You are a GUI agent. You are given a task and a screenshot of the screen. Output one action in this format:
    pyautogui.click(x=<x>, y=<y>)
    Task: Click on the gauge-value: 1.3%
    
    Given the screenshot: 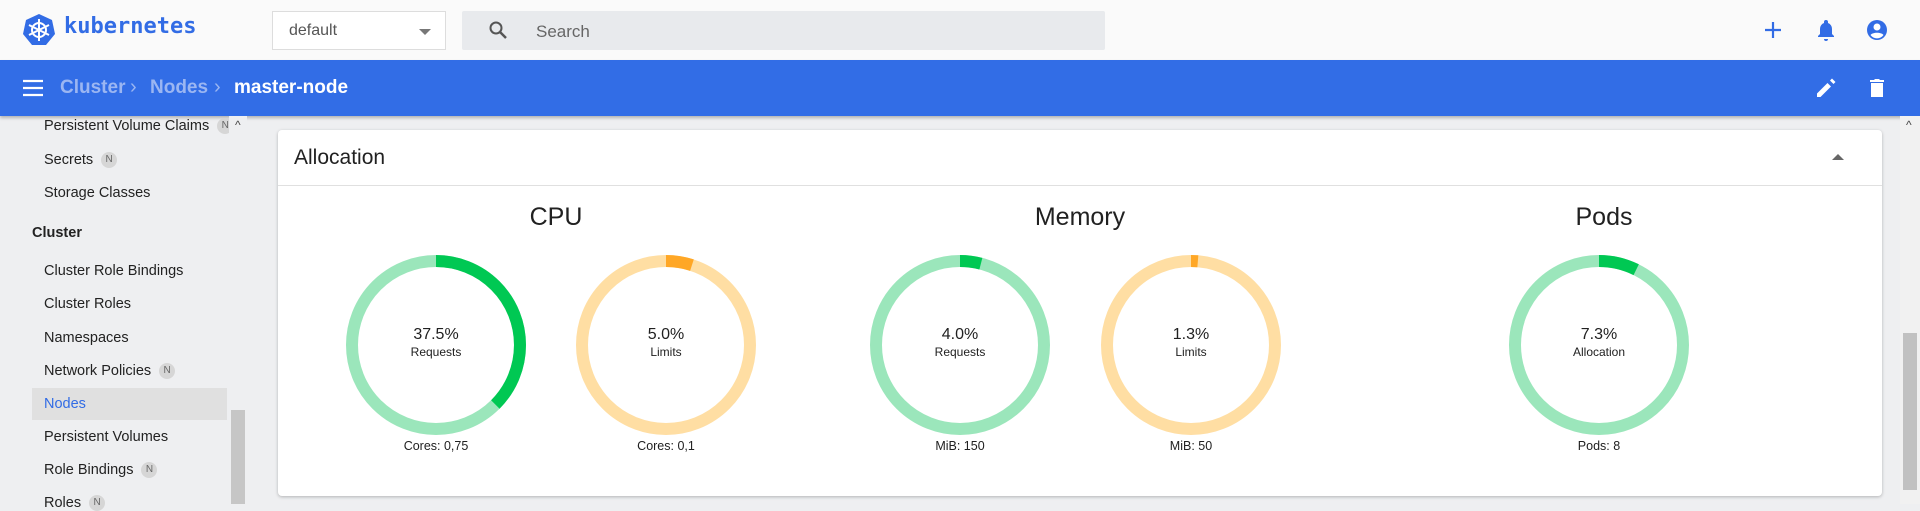 What is the action you would take?
    pyautogui.click(x=1191, y=334)
    